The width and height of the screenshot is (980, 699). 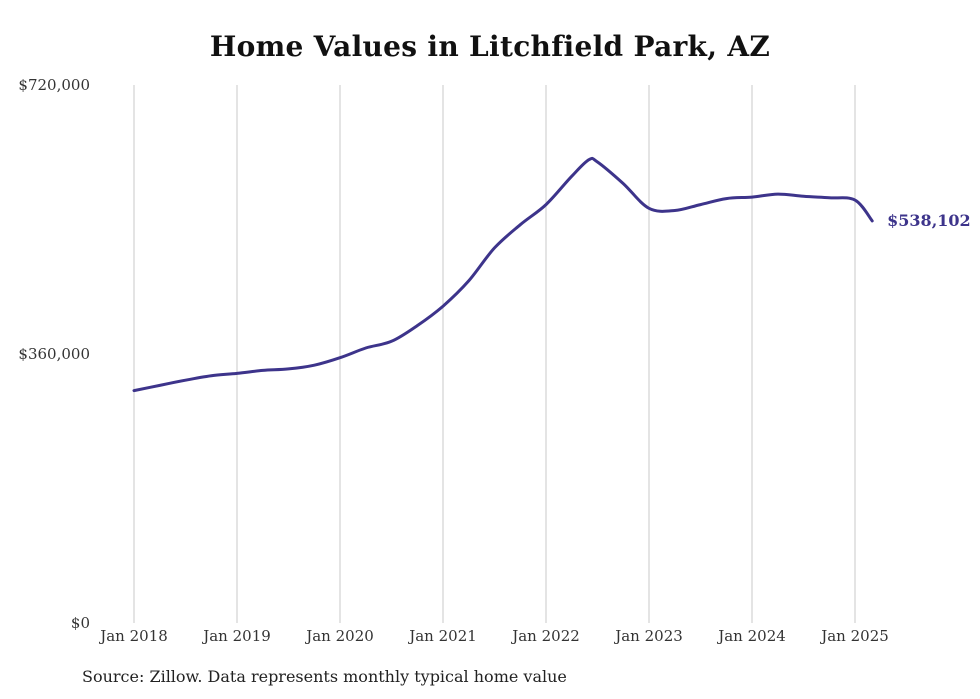 What do you see at coordinates (236, 636) in the screenshot?
I see `x-tick-label: Jan 2019` at bounding box center [236, 636].